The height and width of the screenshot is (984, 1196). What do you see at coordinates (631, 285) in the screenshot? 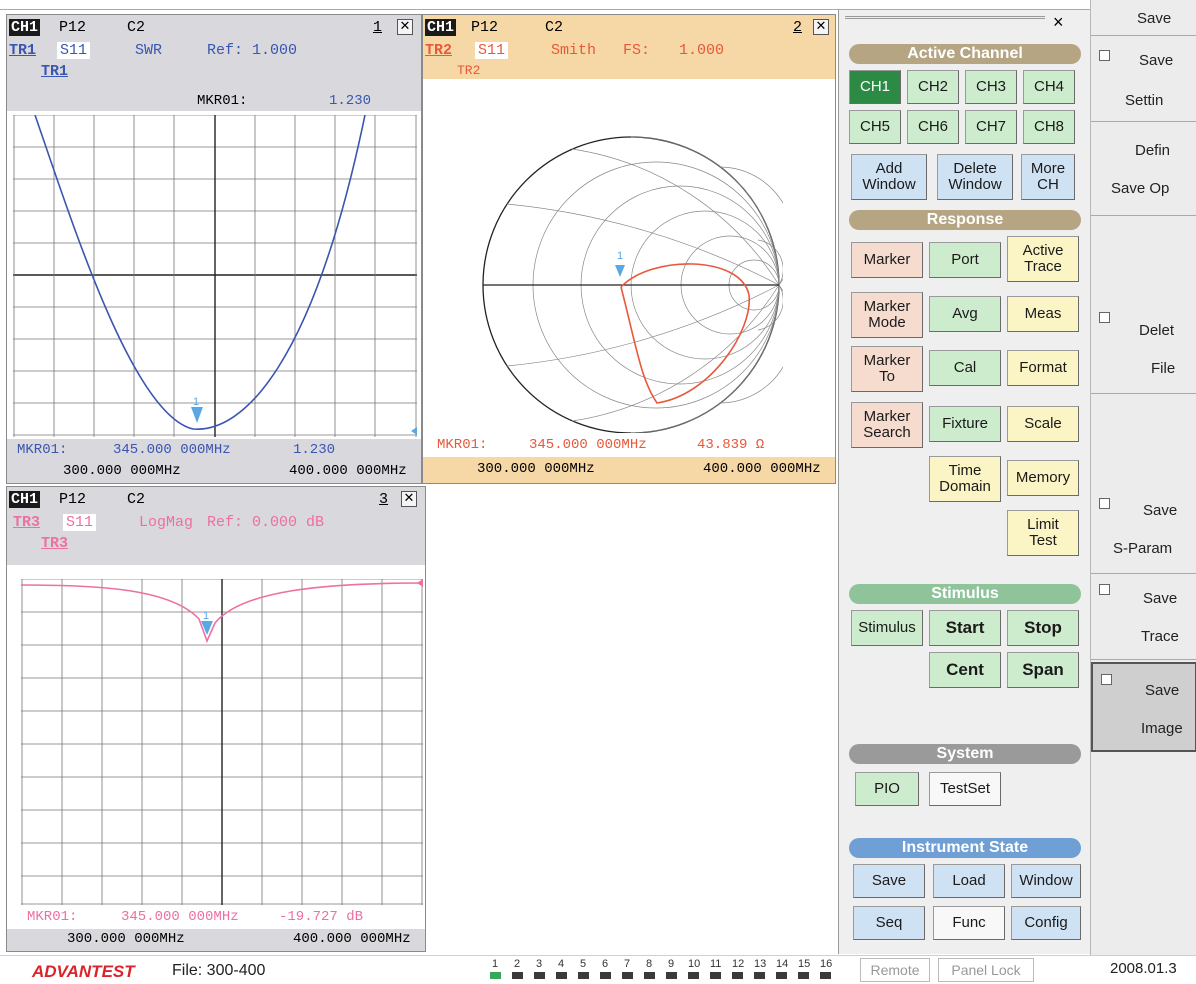
I see `smith-chart: 1` at bounding box center [631, 285].